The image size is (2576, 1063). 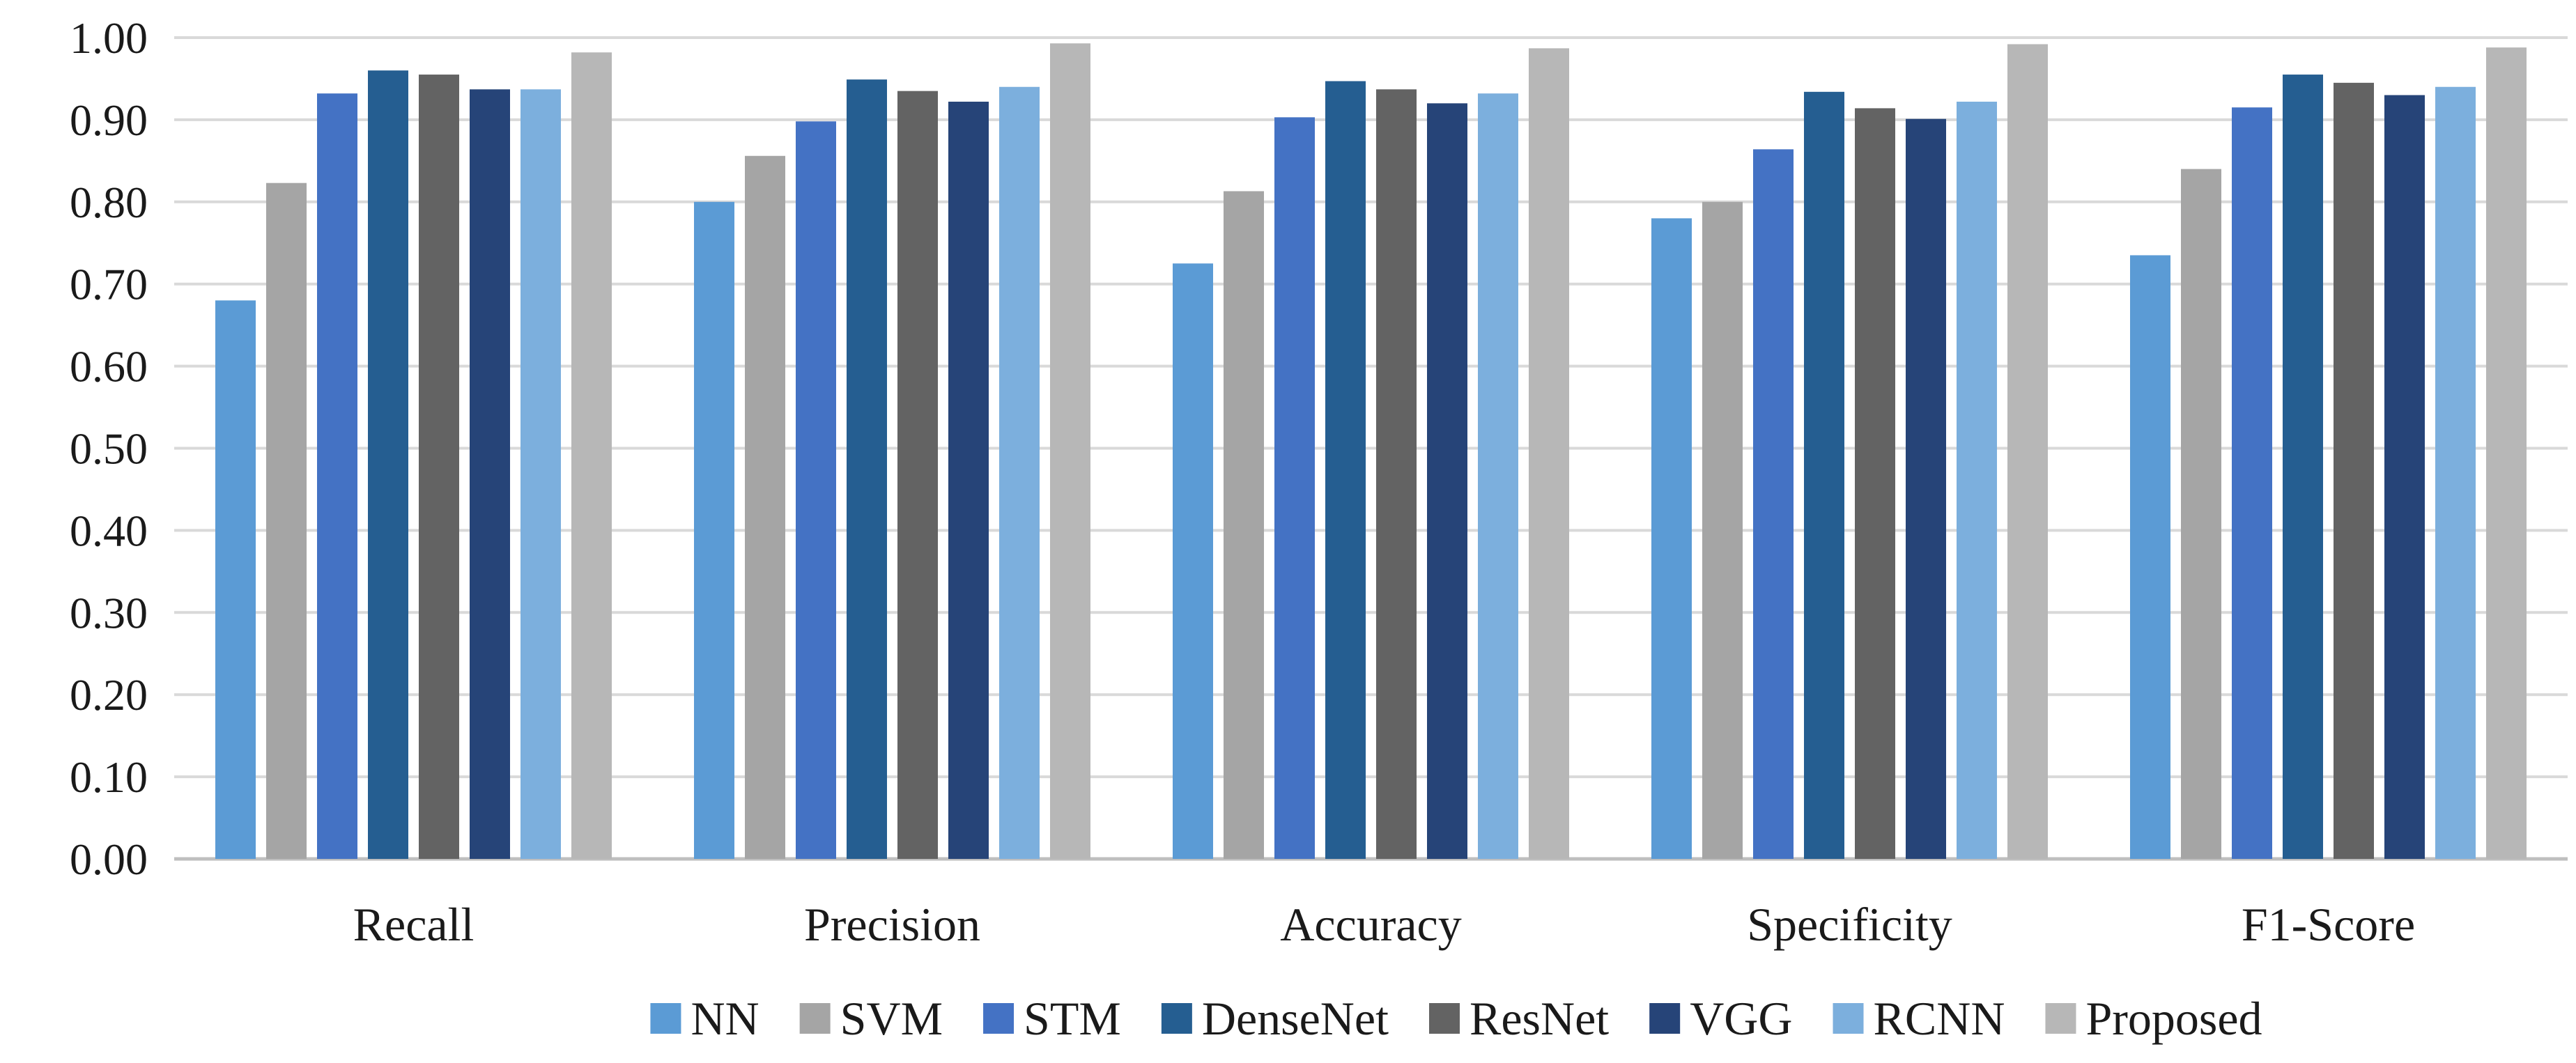 What do you see at coordinates (490, 475) in the screenshot?
I see `bar-vgg-recall` at bounding box center [490, 475].